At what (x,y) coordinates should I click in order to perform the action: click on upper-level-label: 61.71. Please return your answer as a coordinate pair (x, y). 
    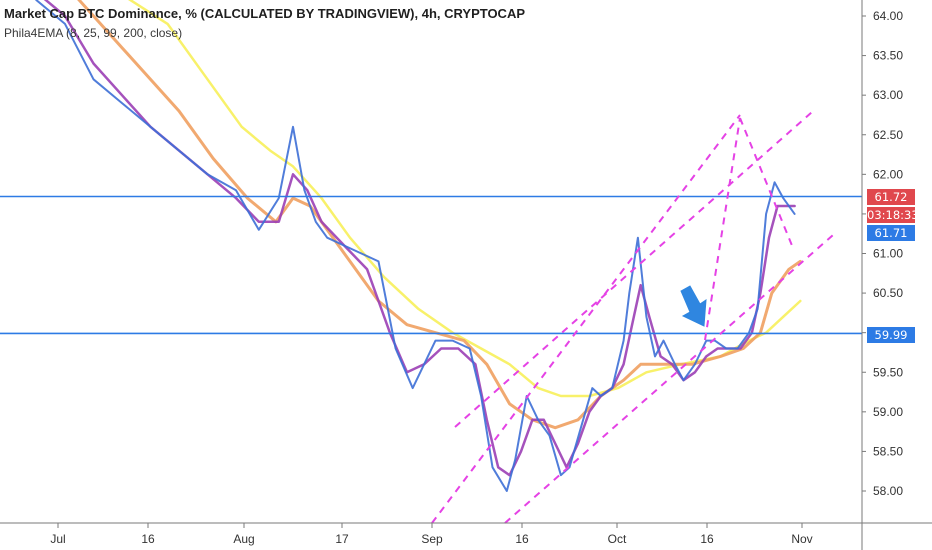
    Looking at the image, I should click on (891, 233).